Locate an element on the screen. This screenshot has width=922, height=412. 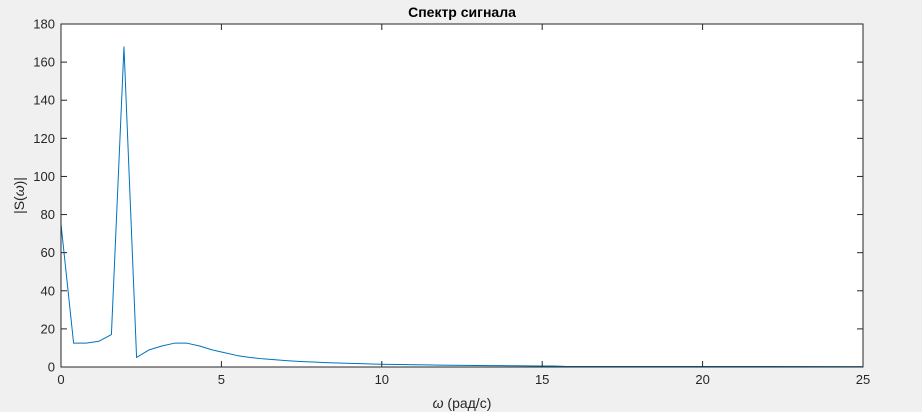
y-tick-label: 60 is located at coordinates (48, 252).